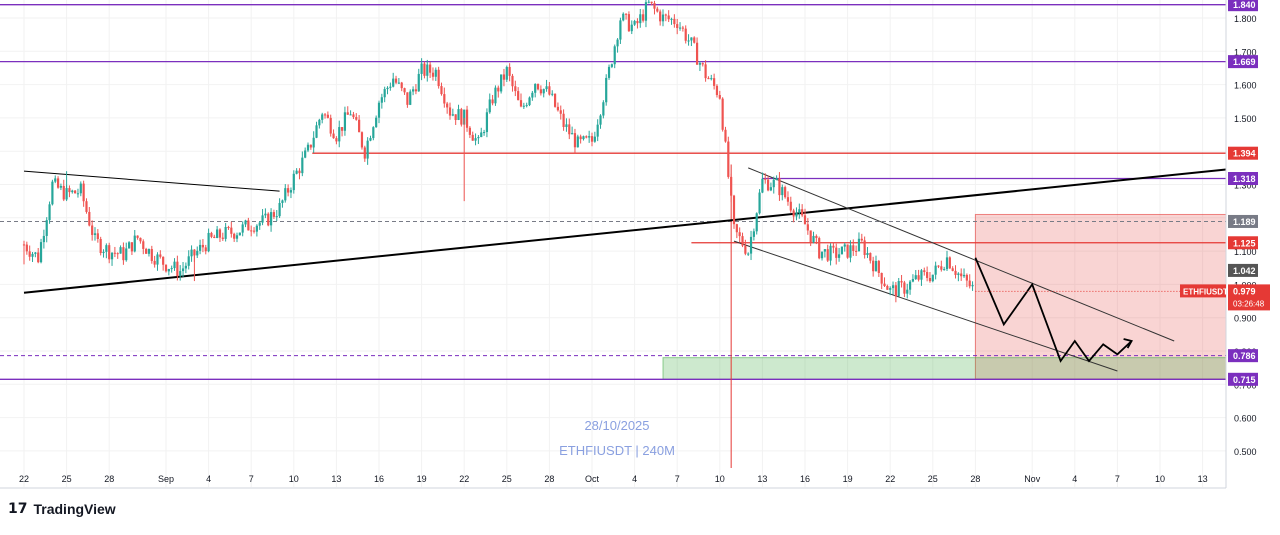 The height and width of the screenshot is (535, 1280). Describe the element at coordinates (890, 479) in the screenshot. I see `time-tick-label: 22` at that location.